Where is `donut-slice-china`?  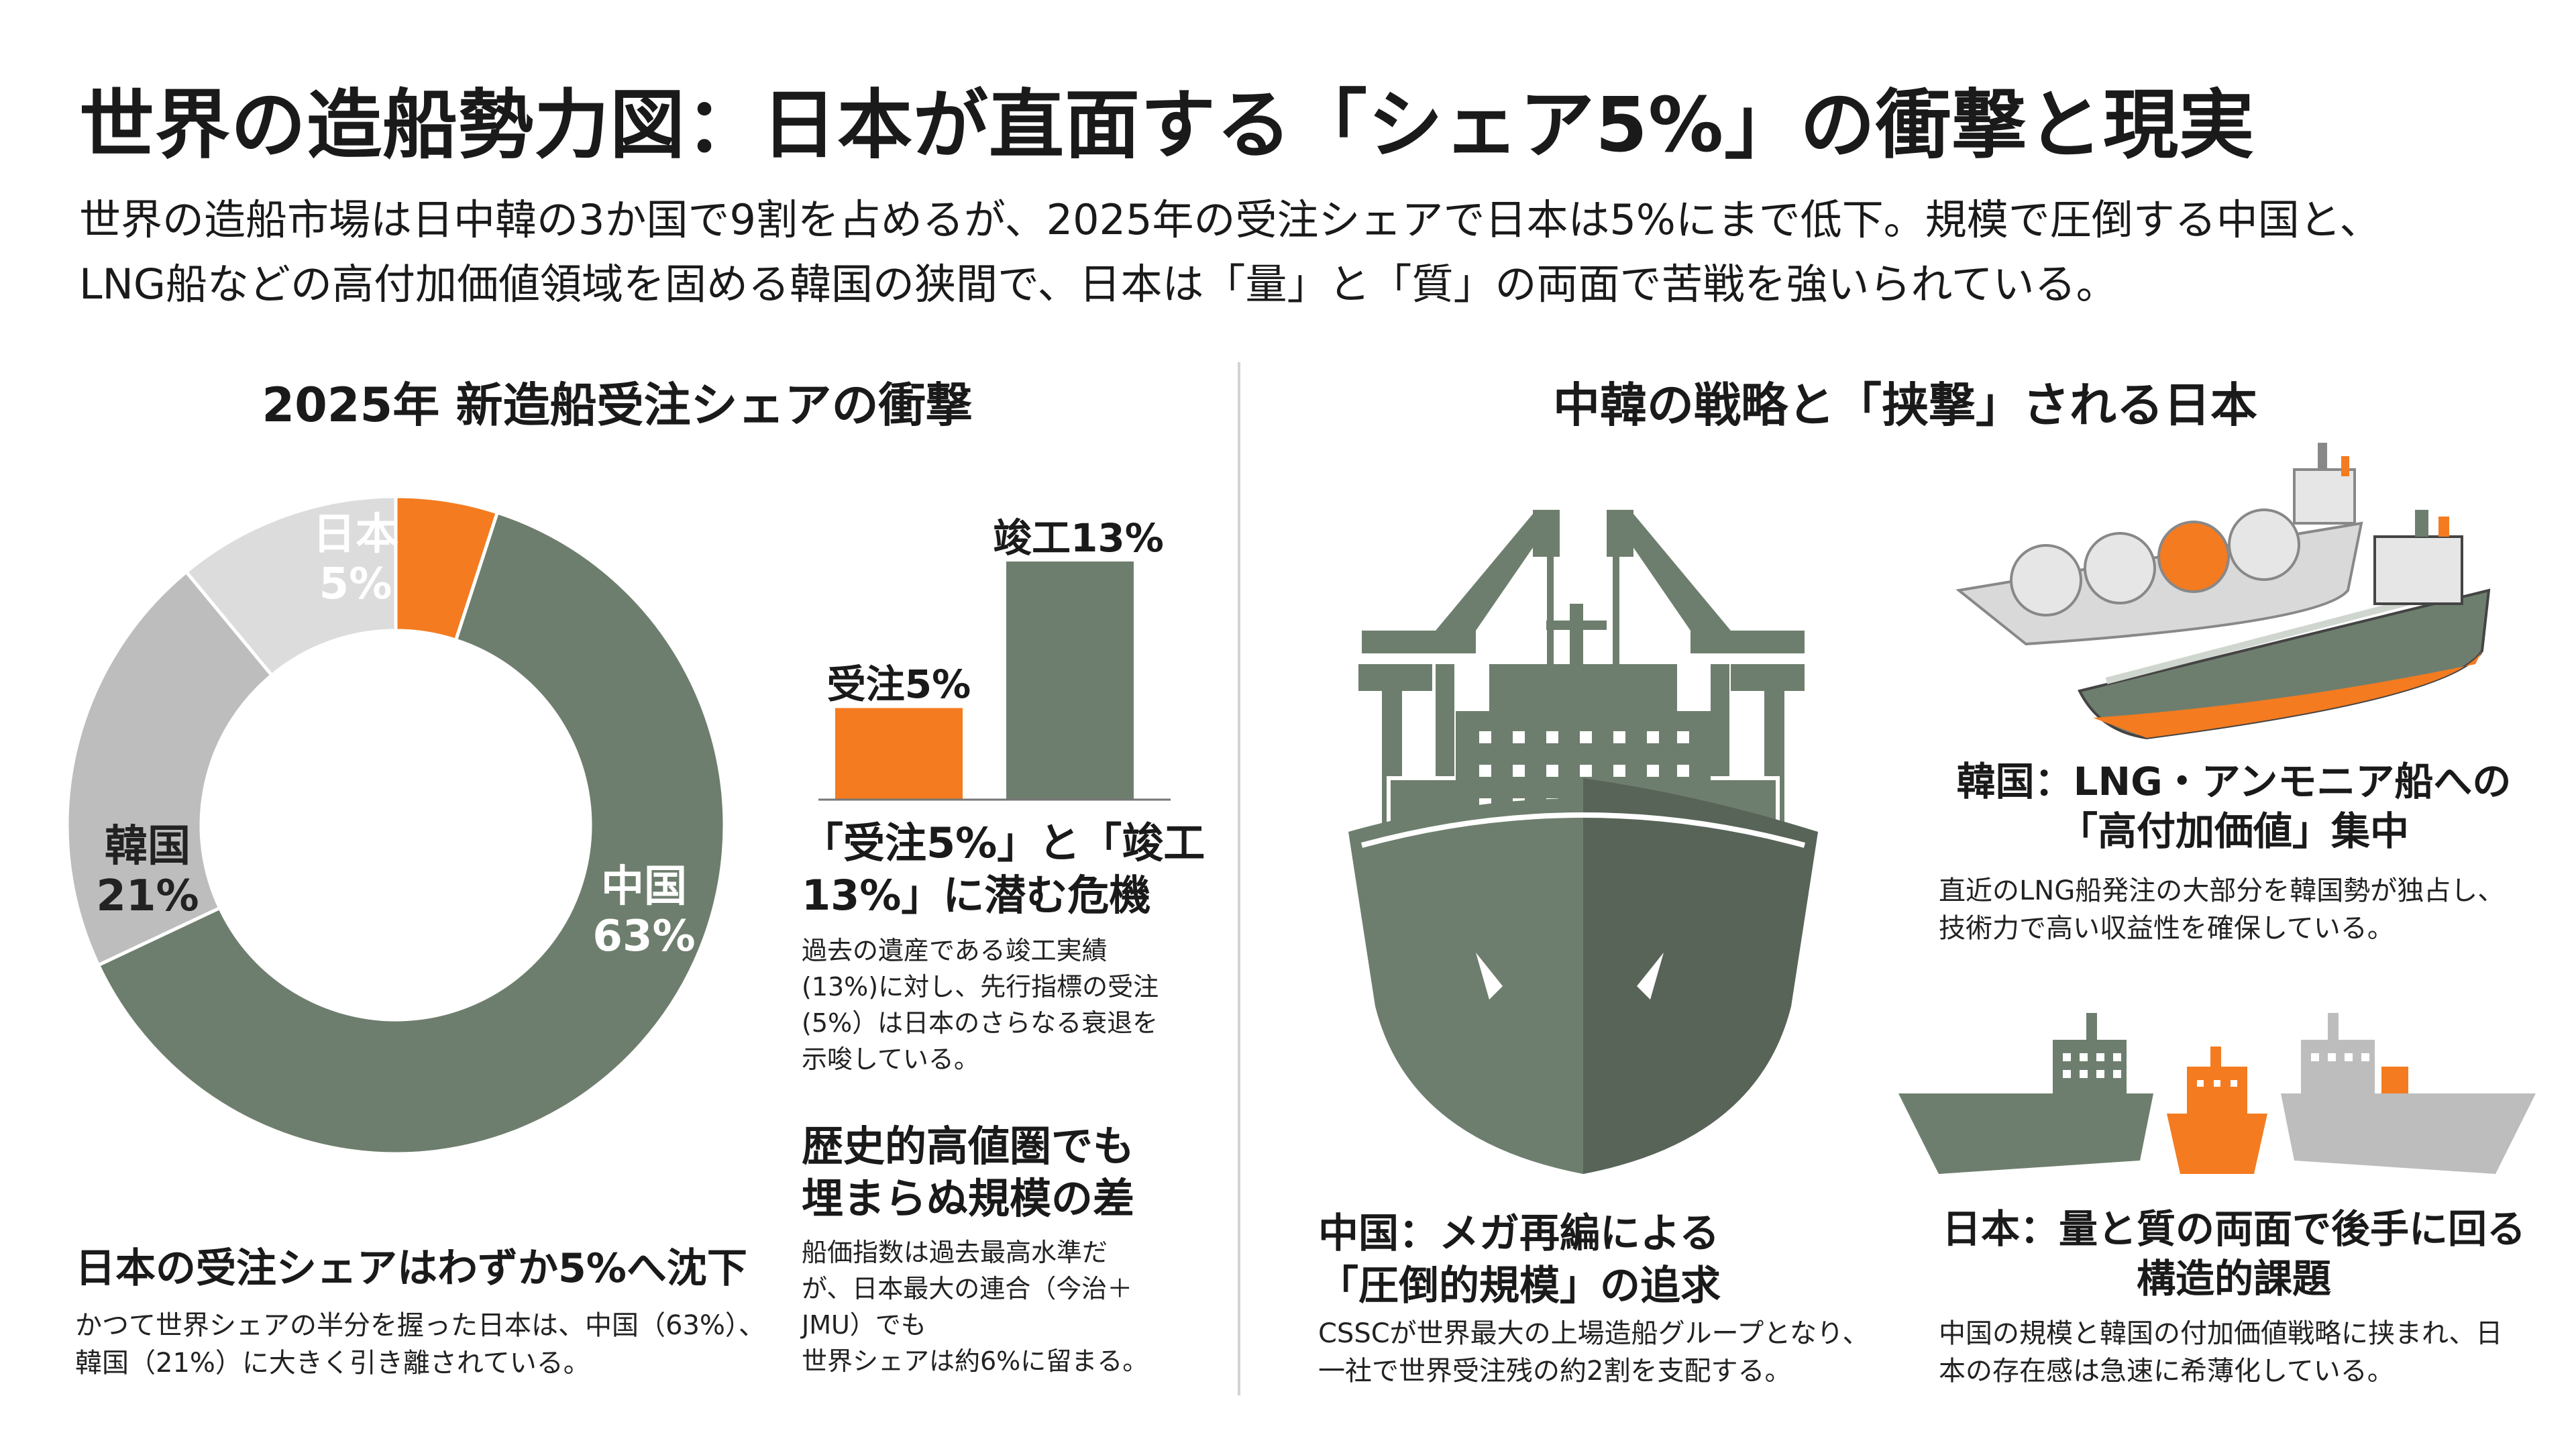
donut-slice-china is located at coordinates (411, 833).